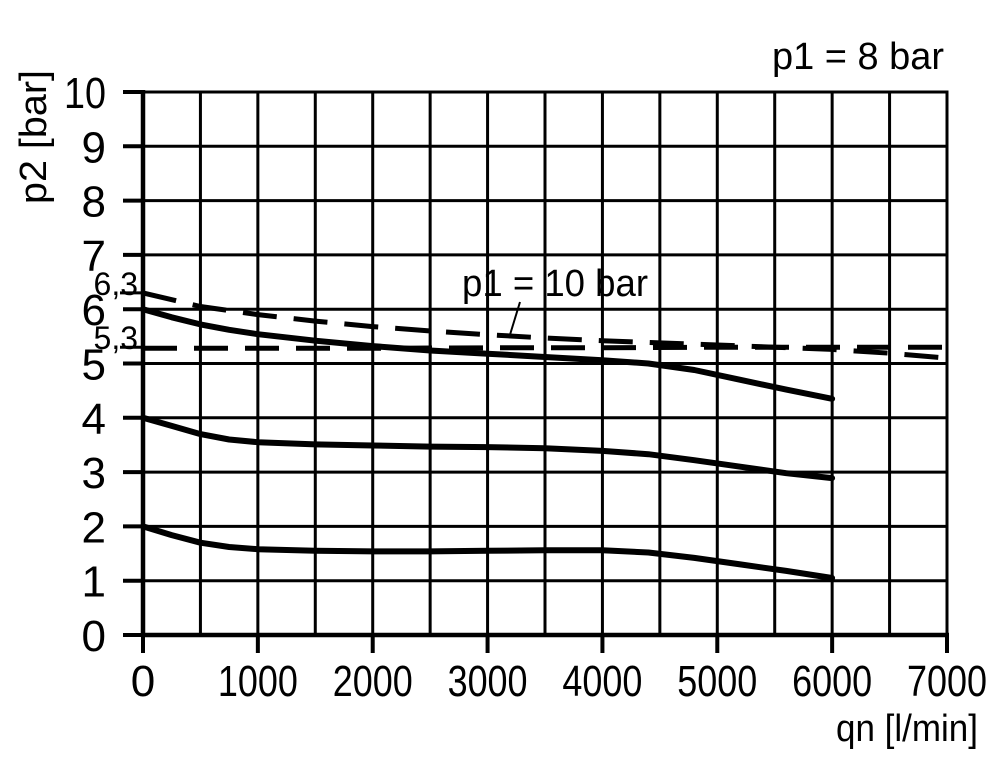 Image resolution: width=1000 pixels, height=764 pixels. Describe the element at coordinates (94, 310) in the screenshot. I see `y-tick-label: 6` at that location.